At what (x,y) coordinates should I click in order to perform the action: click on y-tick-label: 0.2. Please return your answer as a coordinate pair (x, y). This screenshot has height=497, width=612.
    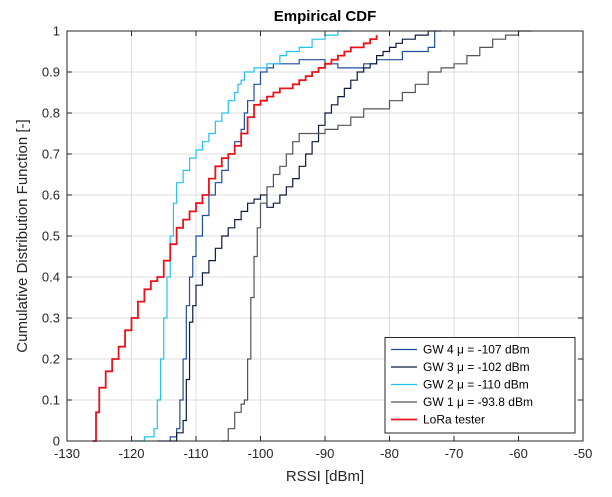
    Looking at the image, I should click on (51, 359).